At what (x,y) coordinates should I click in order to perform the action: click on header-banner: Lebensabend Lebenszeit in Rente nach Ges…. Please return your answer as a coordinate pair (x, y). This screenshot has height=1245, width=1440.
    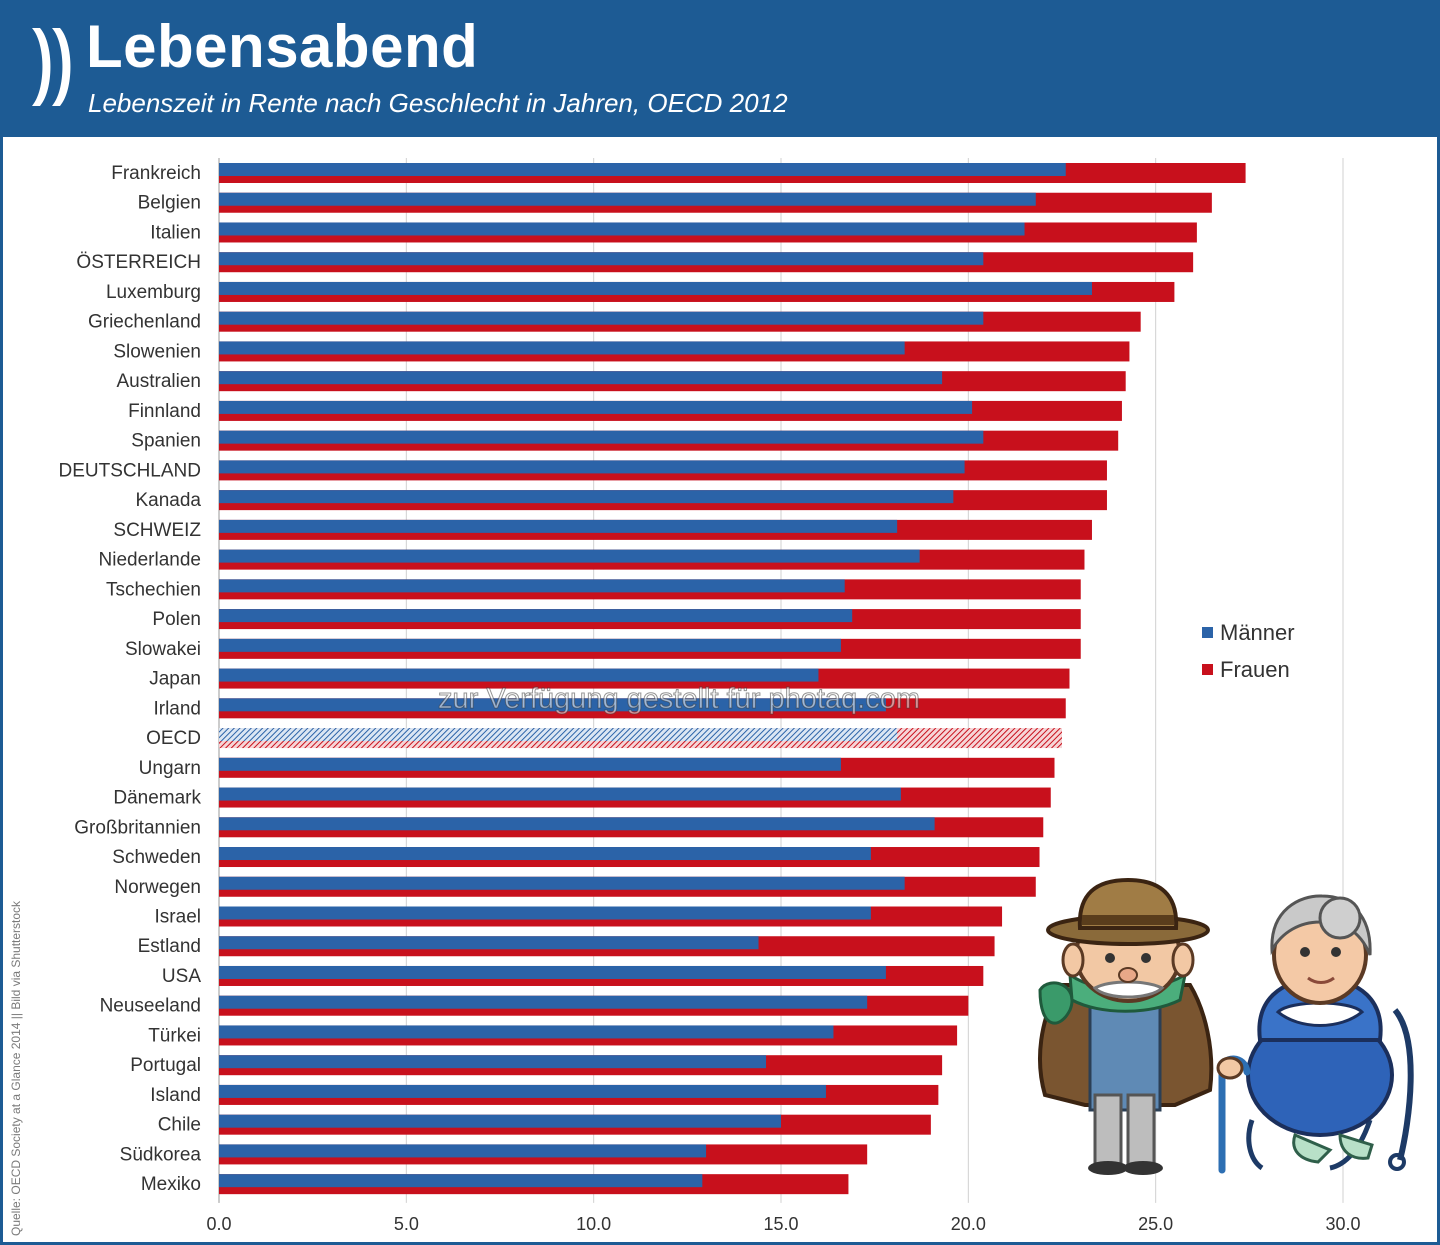
    Looking at the image, I should click on (720, 68).